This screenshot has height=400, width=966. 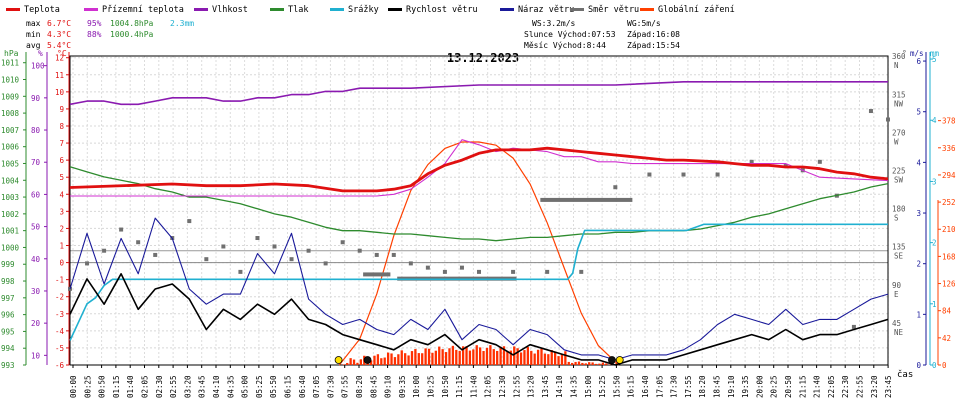 I want to click on x-tick-label: 22:55, so click(x=860, y=386).